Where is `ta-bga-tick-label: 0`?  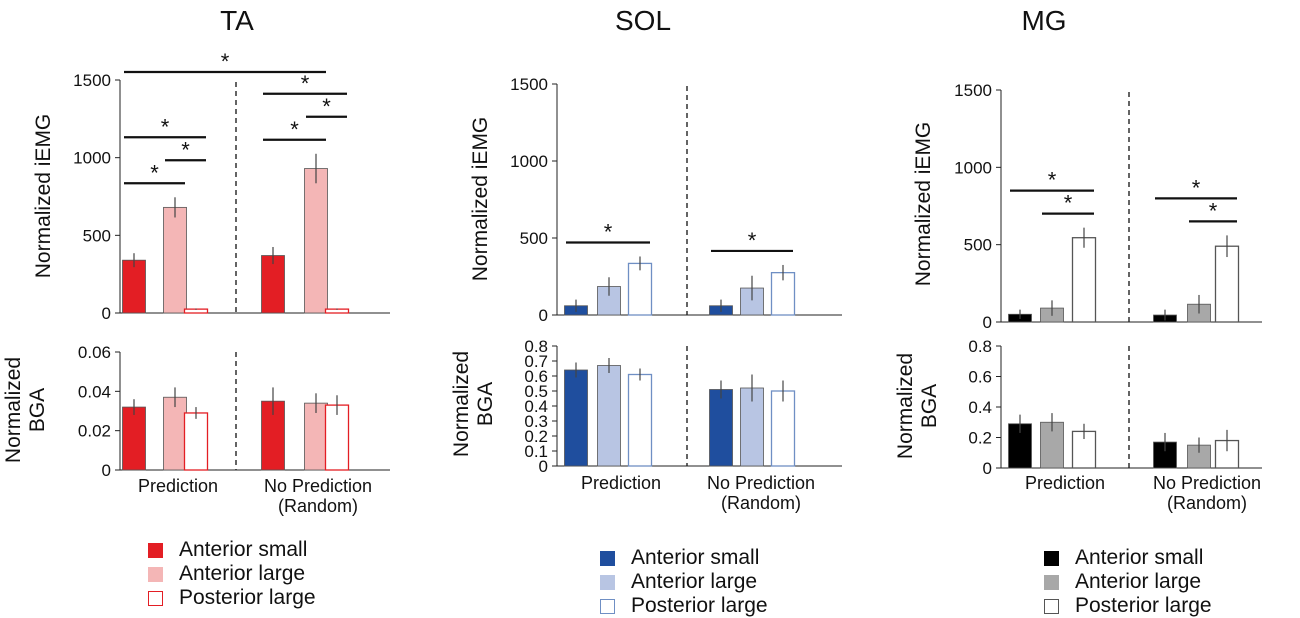 ta-bga-tick-label: 0 is located at coordinates (106, 470).